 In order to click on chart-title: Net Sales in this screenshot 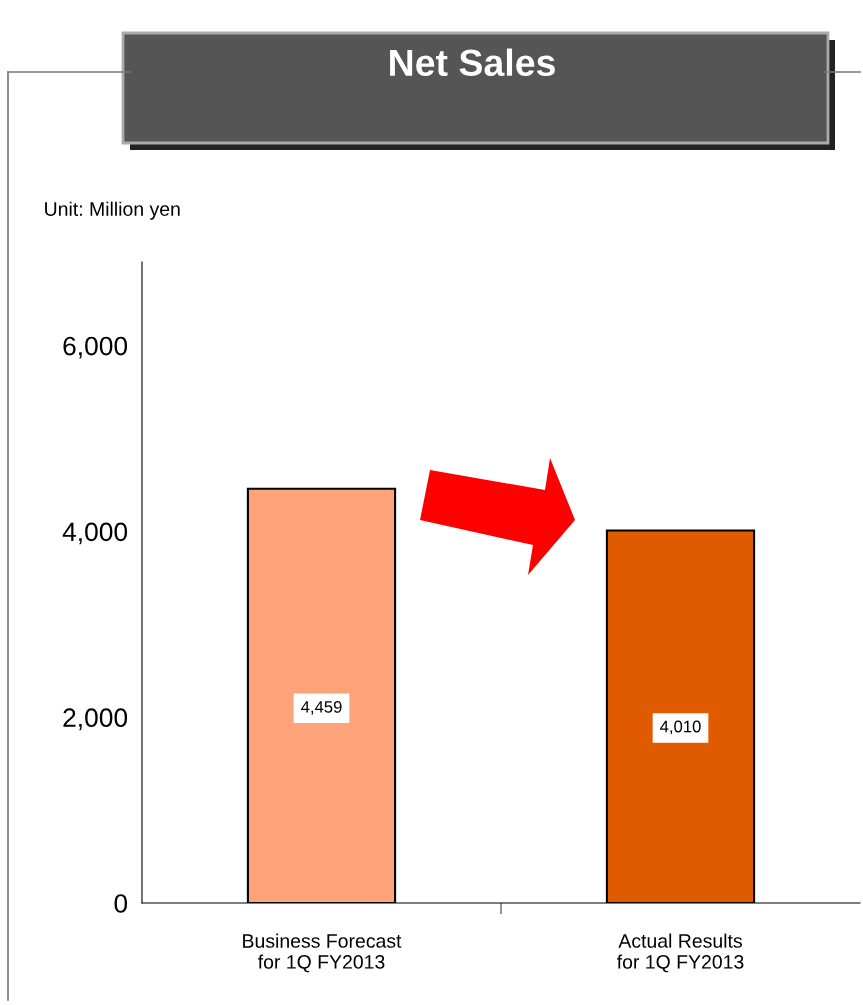, I will do `click(472, 62)`.